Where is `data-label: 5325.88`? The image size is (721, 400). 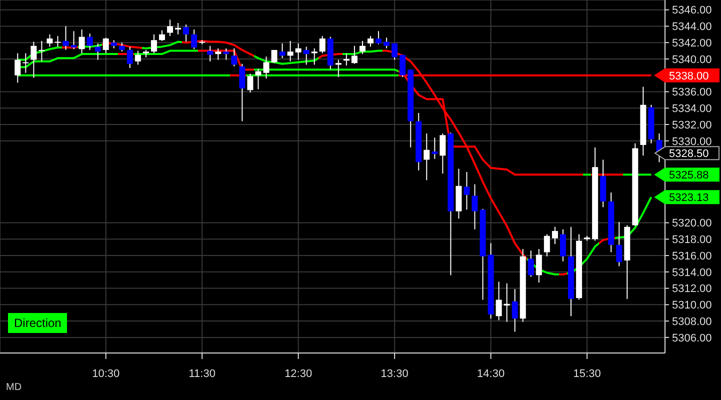
data-label: 5325.88 is located at coordinates (689, 176).